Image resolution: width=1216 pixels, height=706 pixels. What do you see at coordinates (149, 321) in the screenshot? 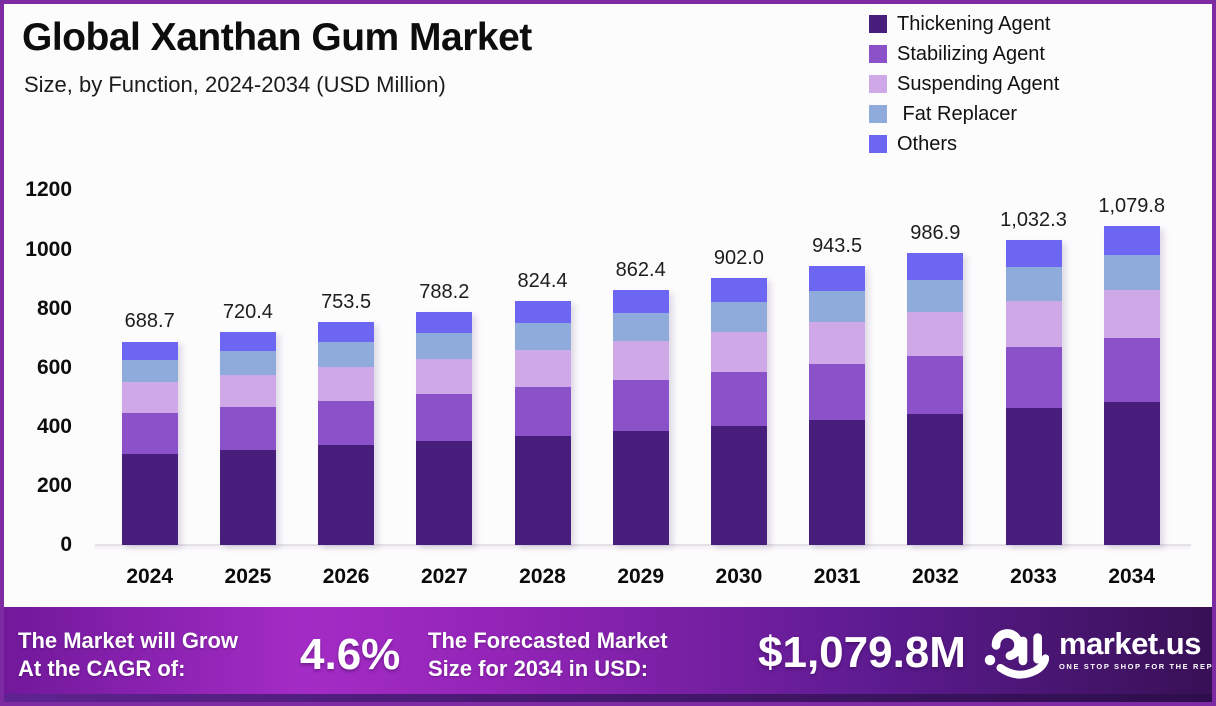
I see `bar-value-label: 688.7` at bounding box center [149, 321].